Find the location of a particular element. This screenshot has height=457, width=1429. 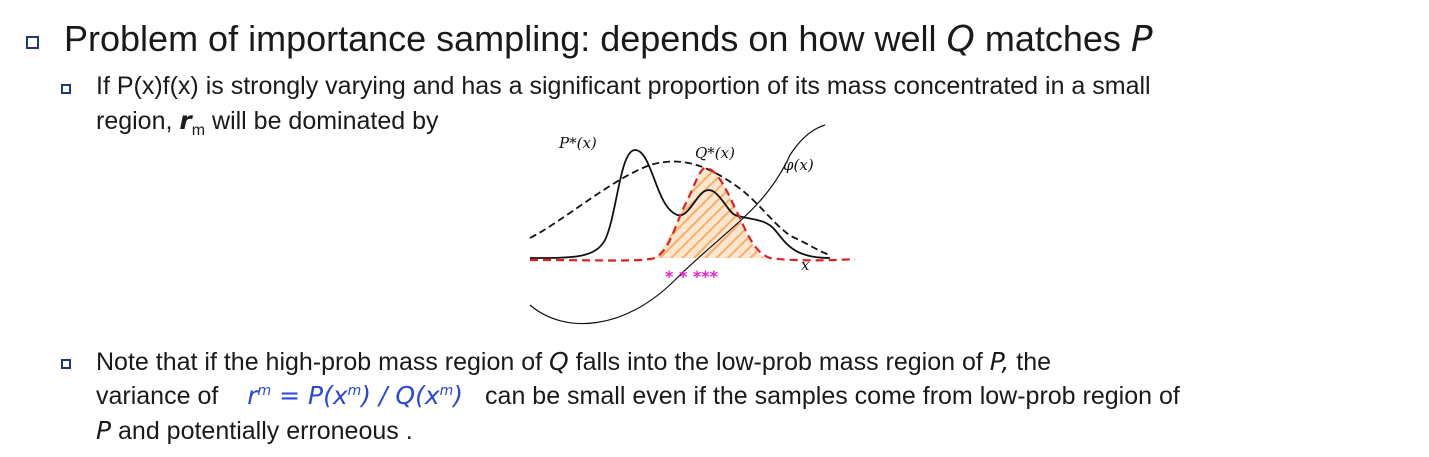

main-bullet-icon is located at coordinates (32, 42).